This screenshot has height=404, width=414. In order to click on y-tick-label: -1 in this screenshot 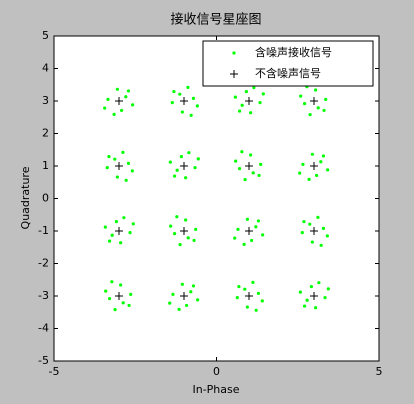, I will do `click(43, 230)`.